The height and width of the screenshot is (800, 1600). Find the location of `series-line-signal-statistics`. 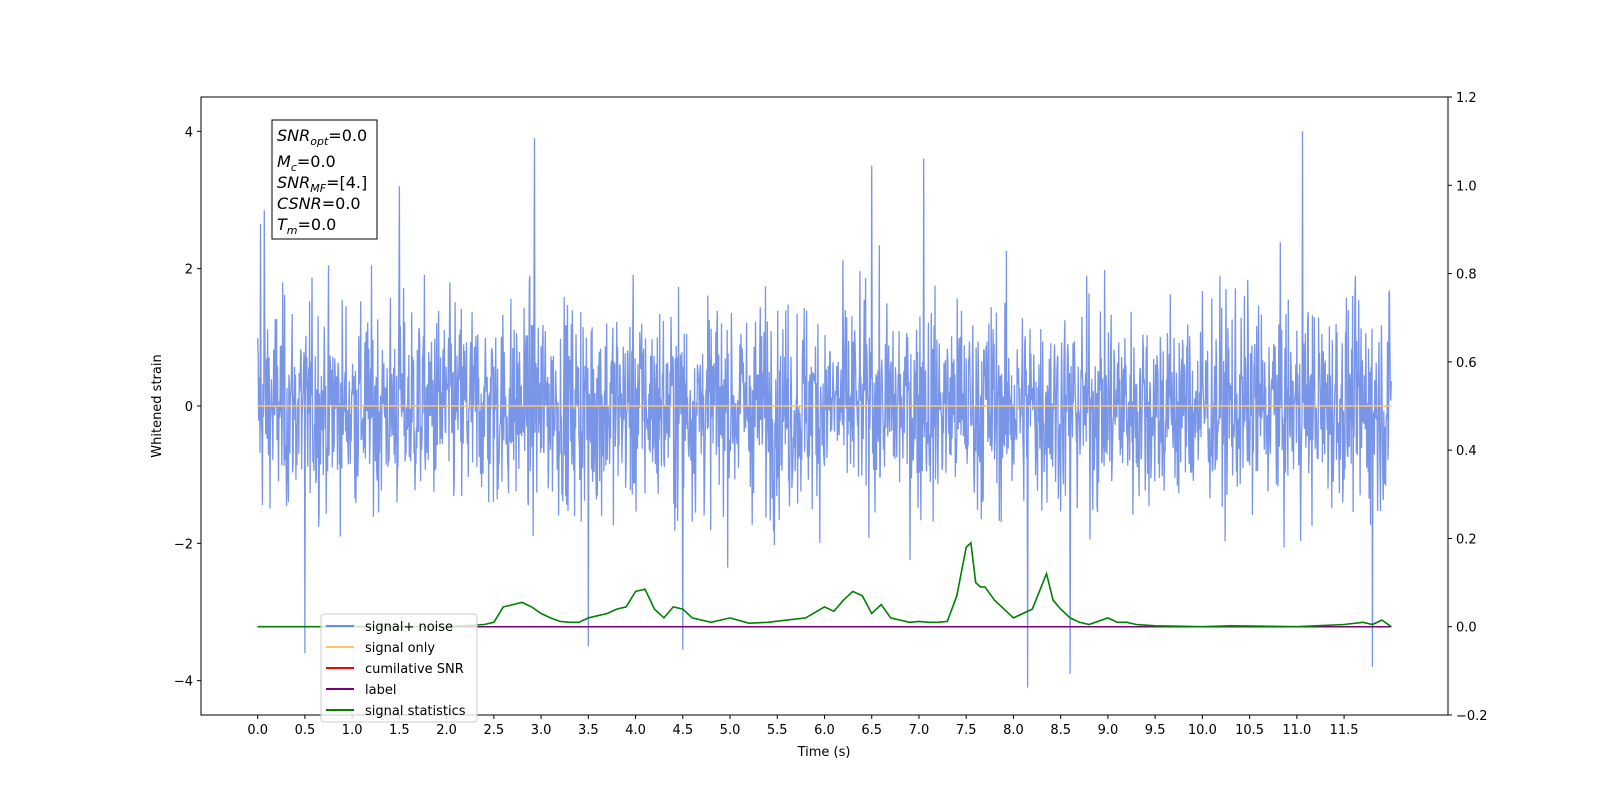

series-line-signal-statistics is located at coordinates (824, 584).